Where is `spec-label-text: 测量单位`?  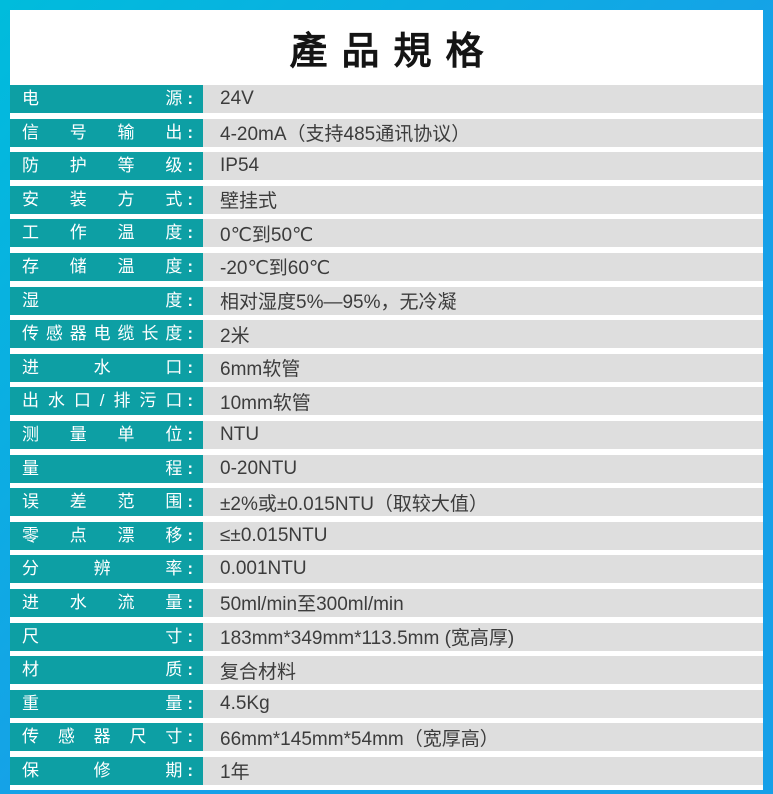
spec-label-text: 测量单位 is located at coordinates (102, 434).